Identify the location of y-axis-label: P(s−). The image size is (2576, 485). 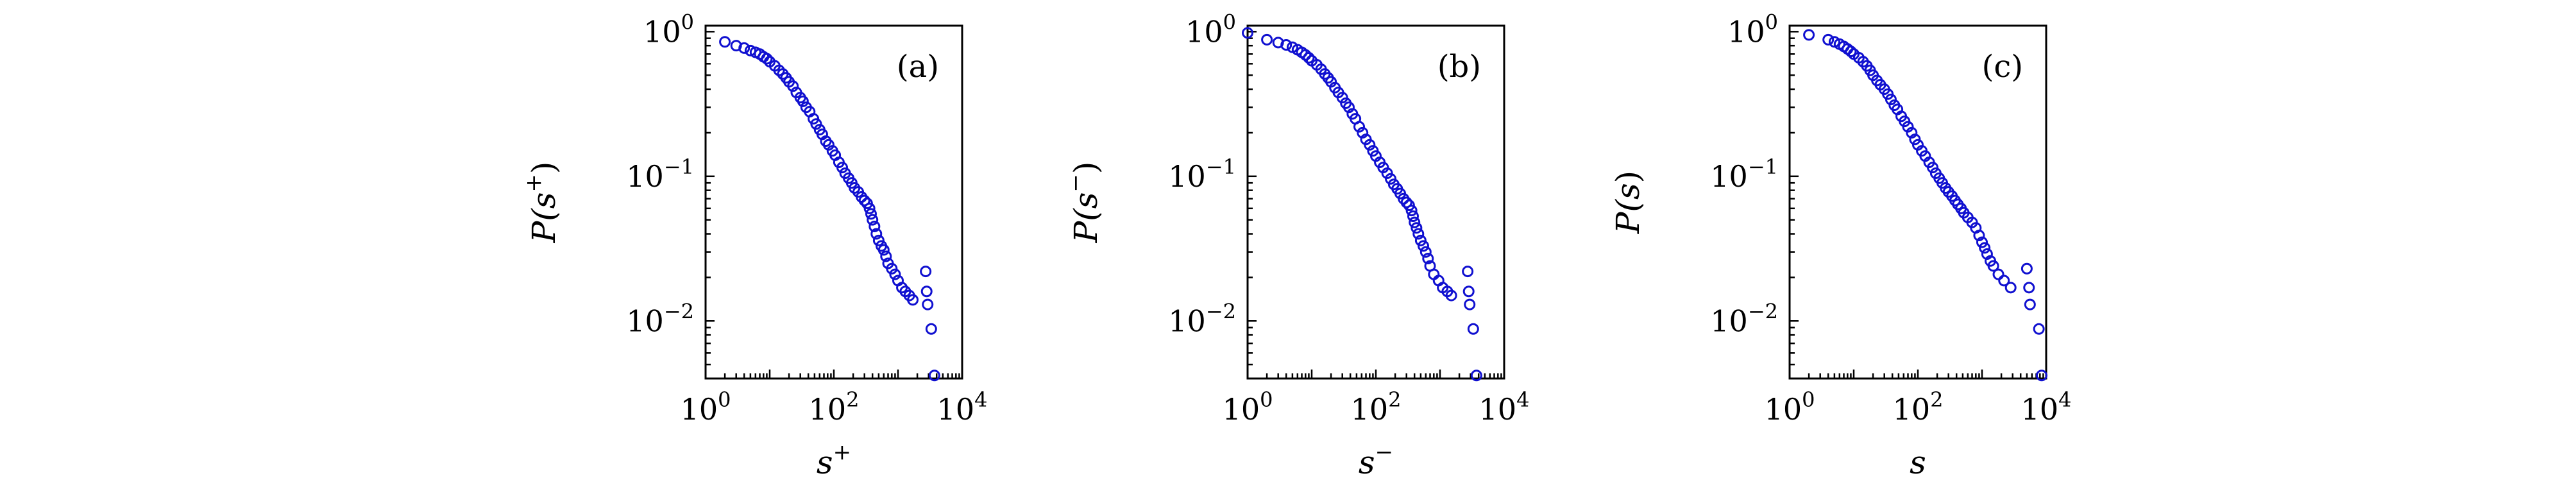
(1084, 203).